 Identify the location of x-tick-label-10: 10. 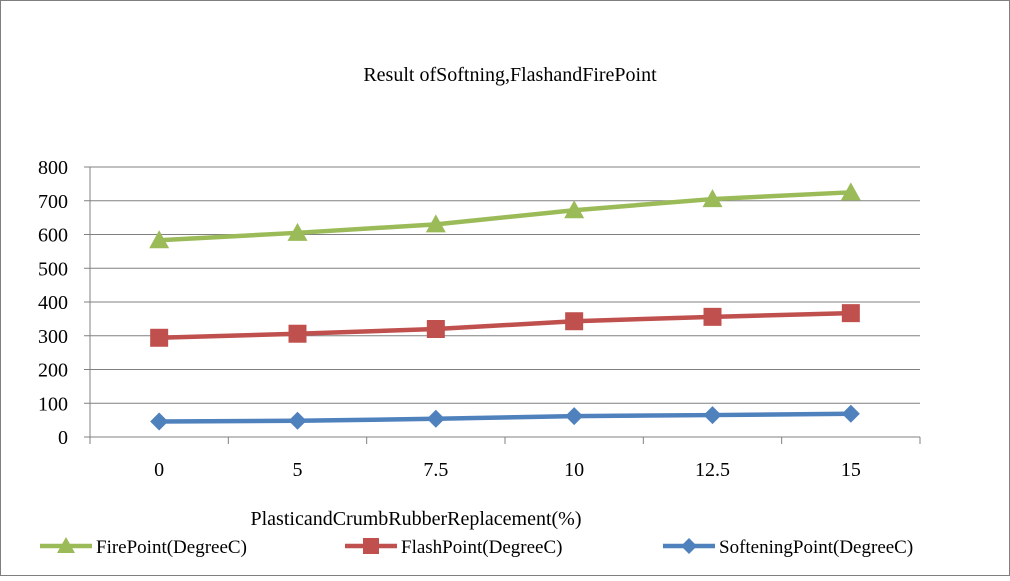
(574, 470).